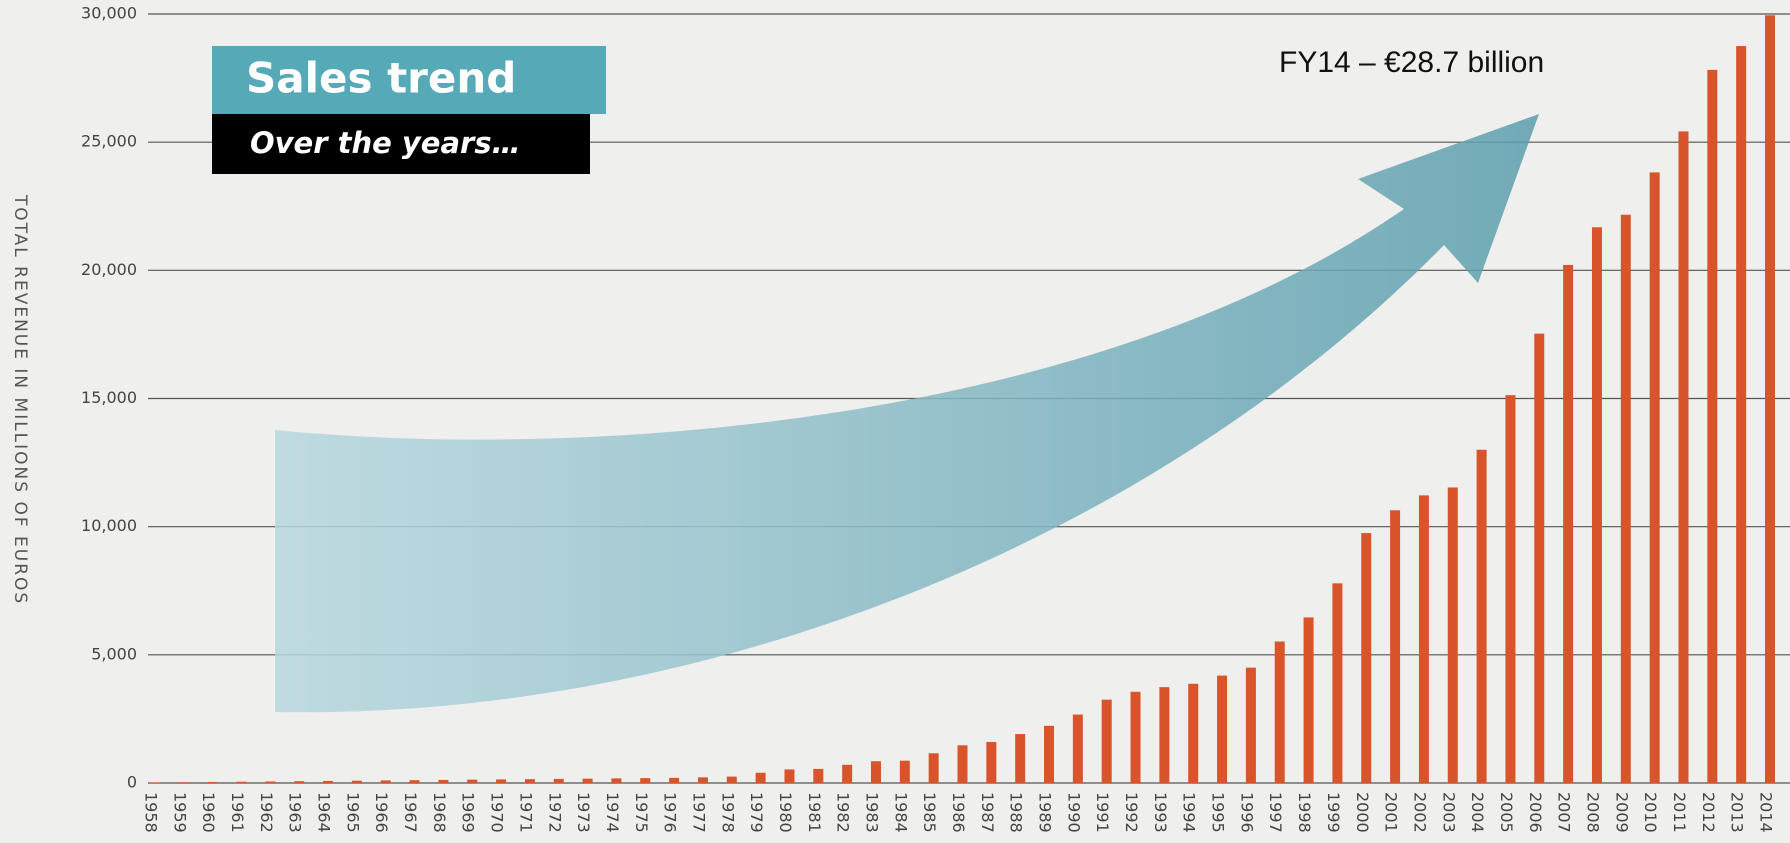  Describe the element at coordinates (612, 812) in the screenshot. I see `x-tick-label: 1974` at that location.